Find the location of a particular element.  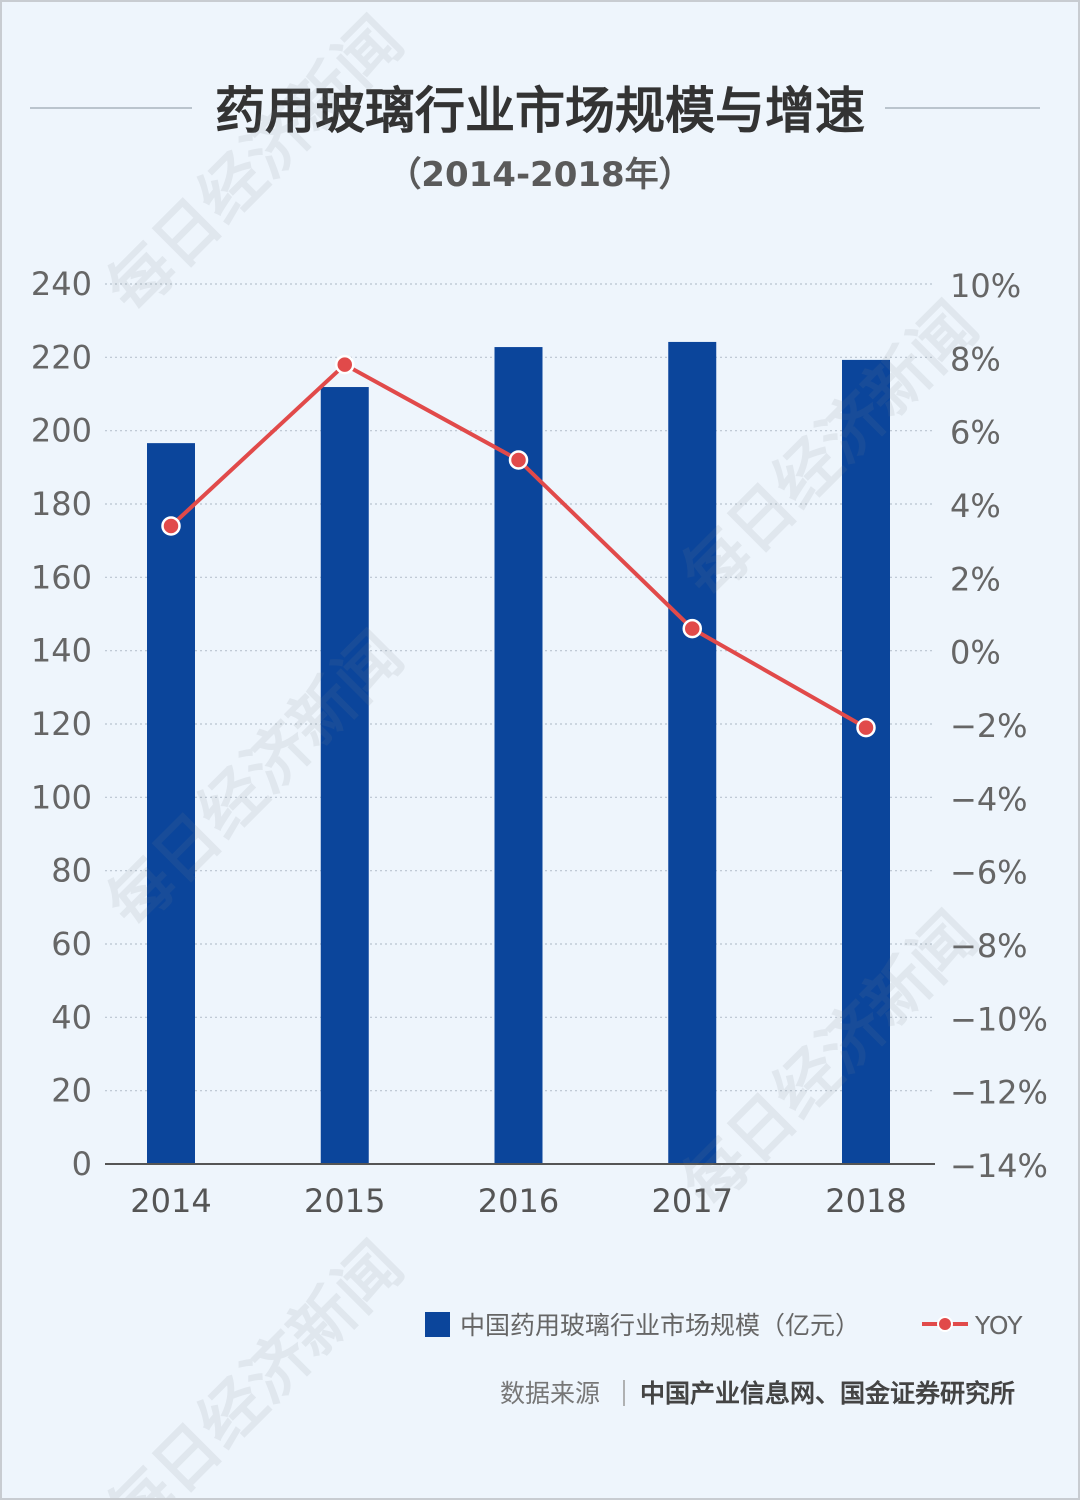

legend: 中国药用玻璃行业市场规模（亿元） YOY is located at coordinates (724, 1325).